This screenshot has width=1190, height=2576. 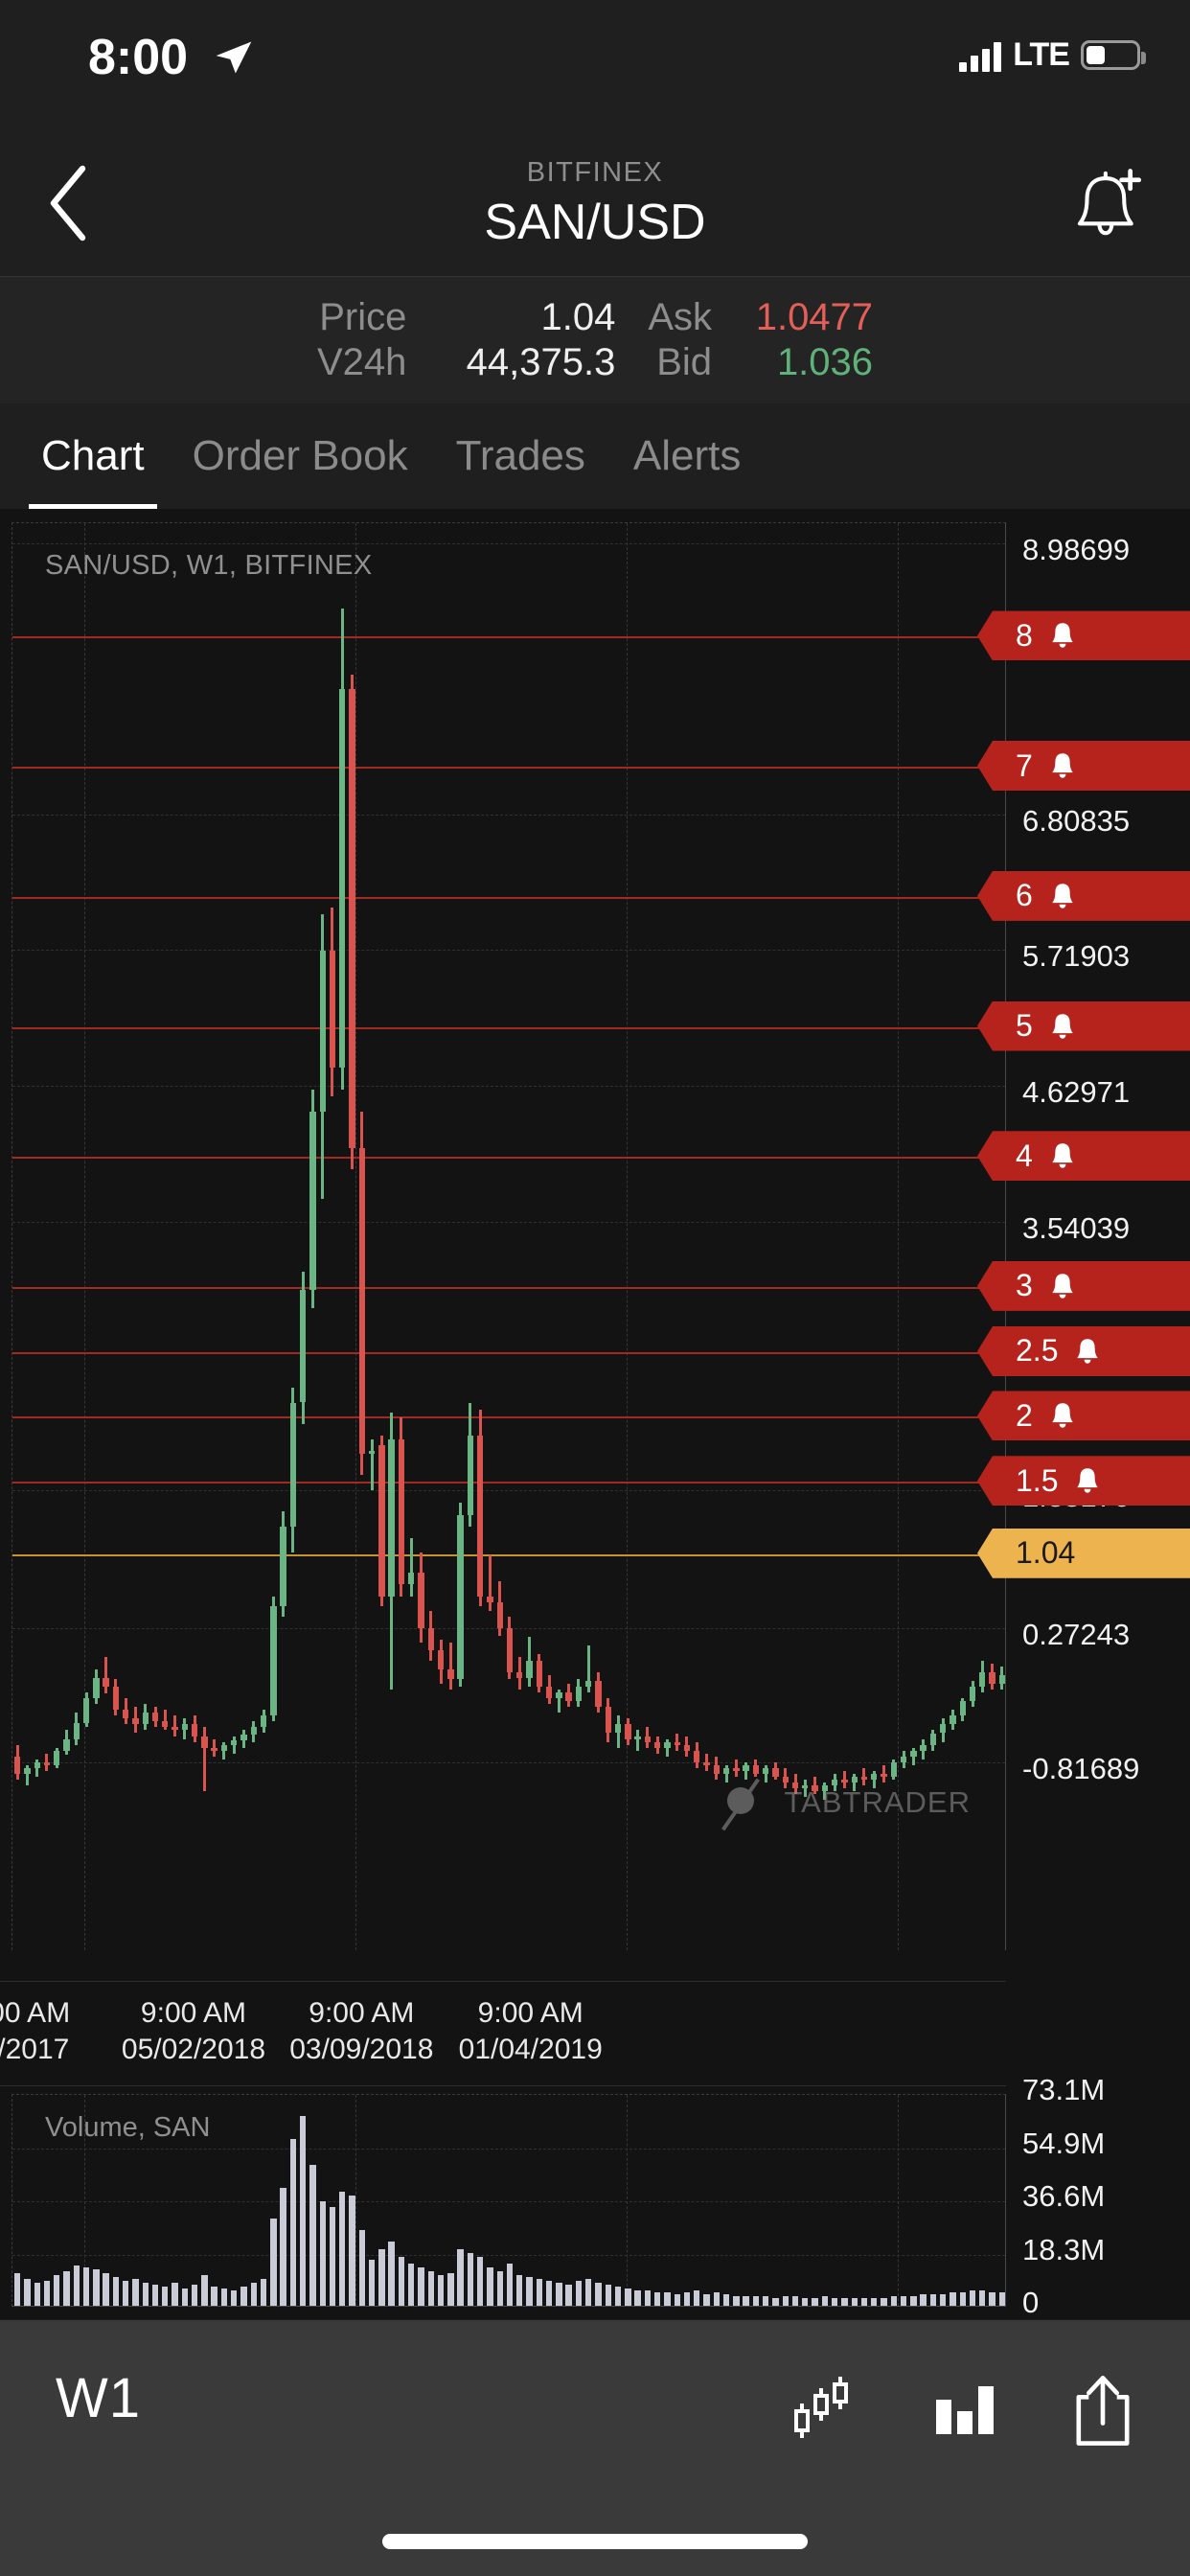 What do you see at coordinates (595, 2541) in the screenshot?
I see `home-indicator` at bounding box center [595, 2541].